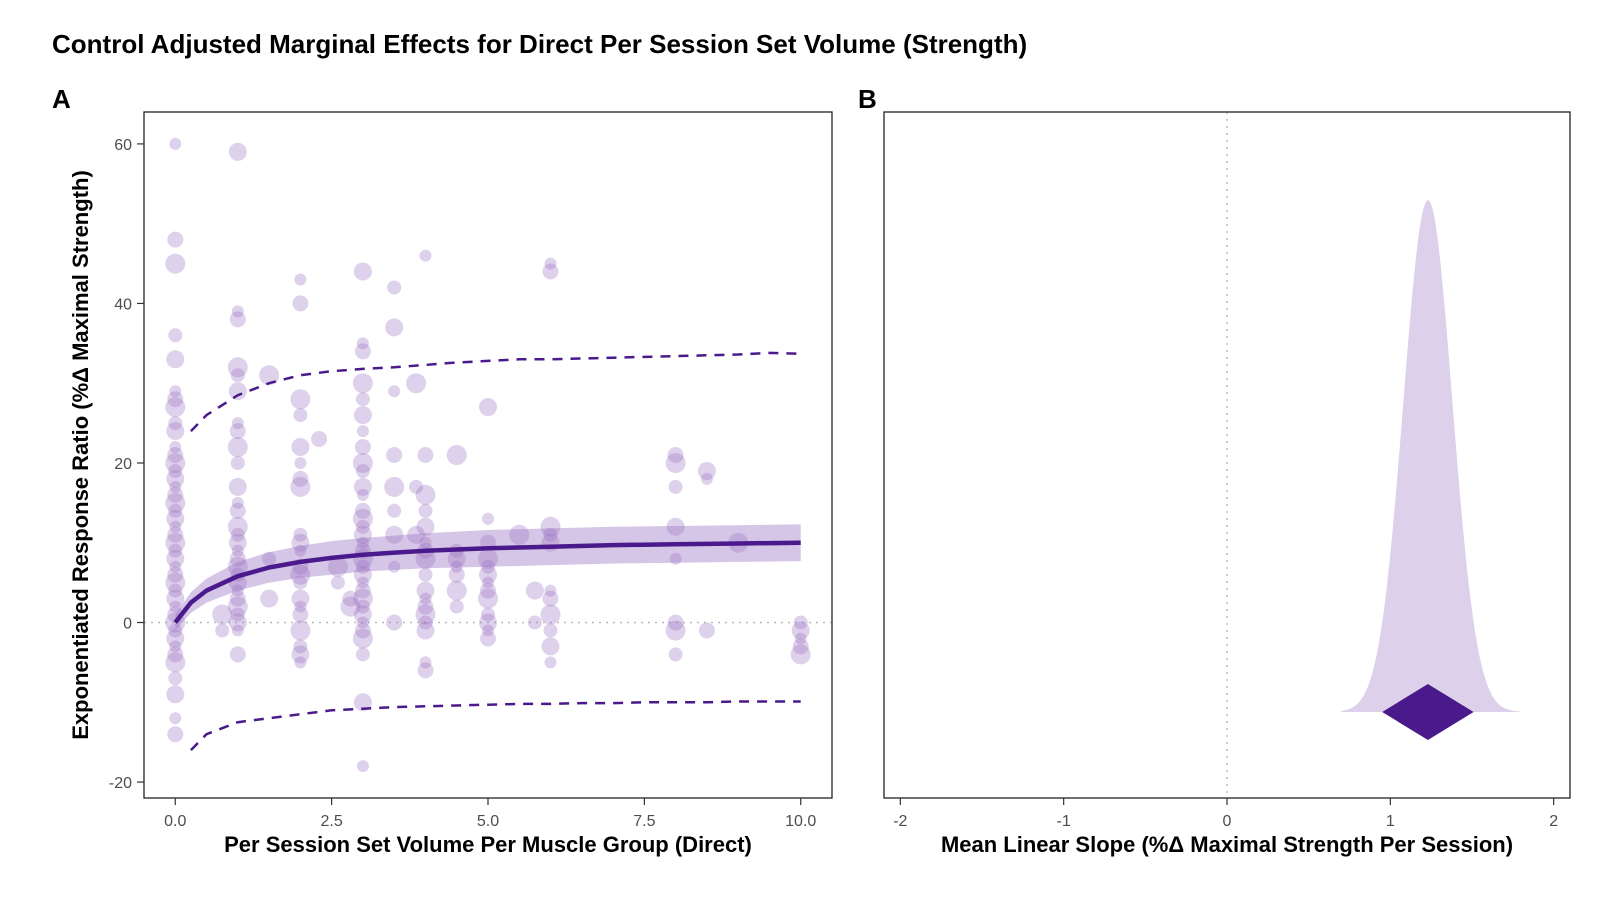 The height and width of the screenshot is (910, 1610). What do you see at coordinates (1064, 821) in the screenshot?
I see `x-tick-label-b: -1` at bounding box center [1064, 821].